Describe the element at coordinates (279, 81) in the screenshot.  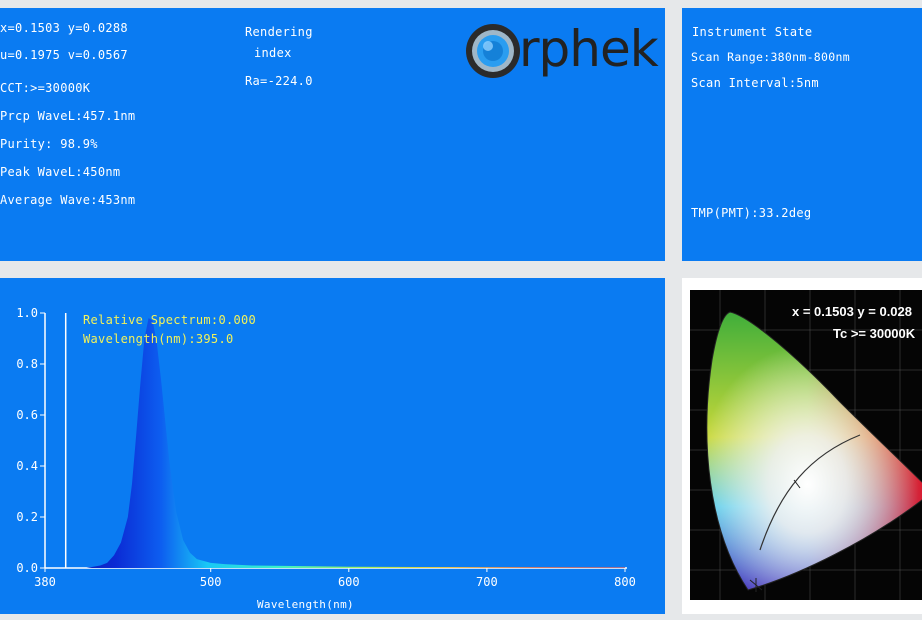
I see `ra-readout: Ra=-224.0` at that location.